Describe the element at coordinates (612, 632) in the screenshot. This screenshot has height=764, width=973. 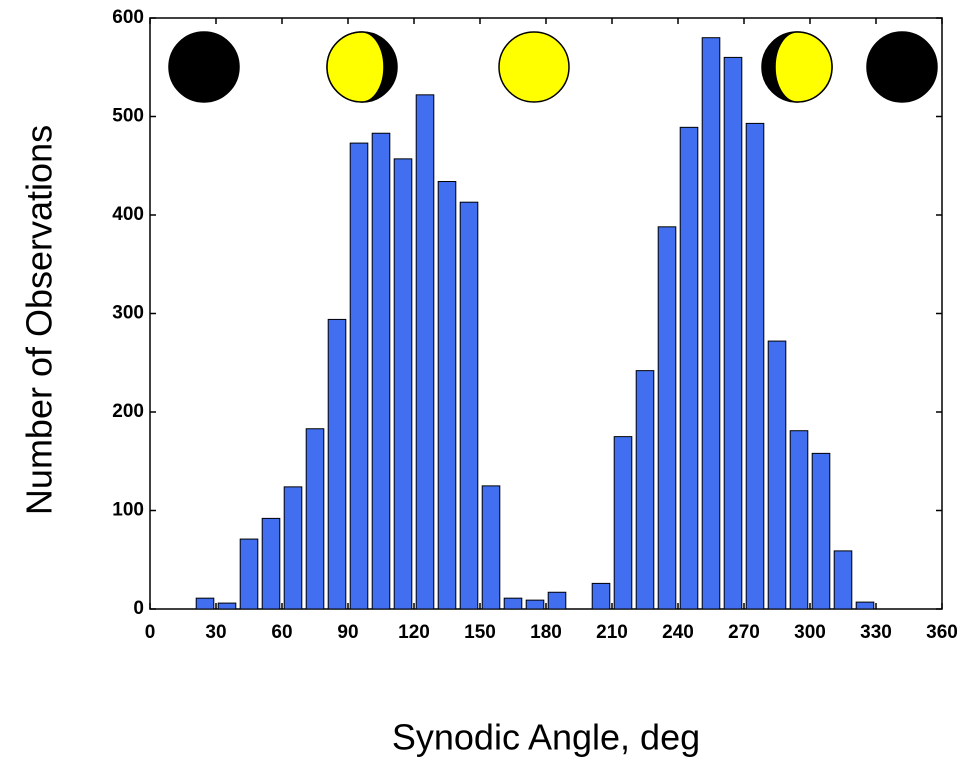
I see `x-tick-label: 210` at that location.